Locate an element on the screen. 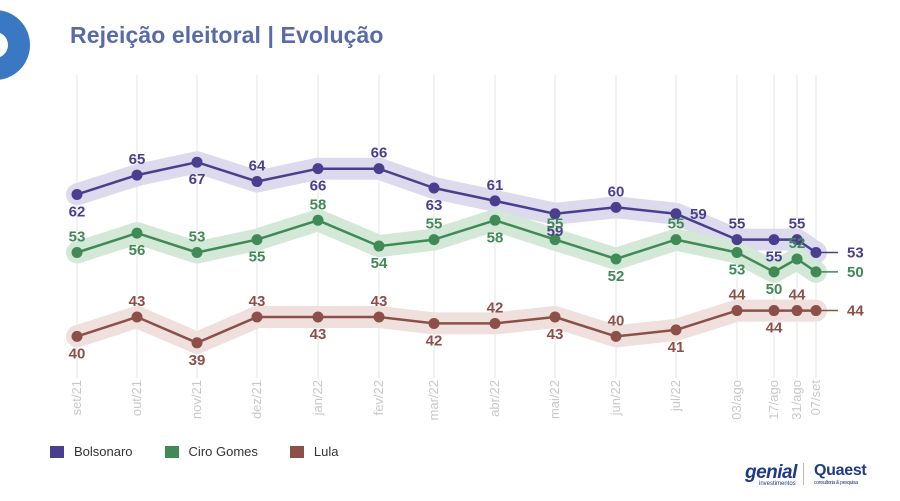  genial-logo: genial investimentos is located at coordinates (771, 474).